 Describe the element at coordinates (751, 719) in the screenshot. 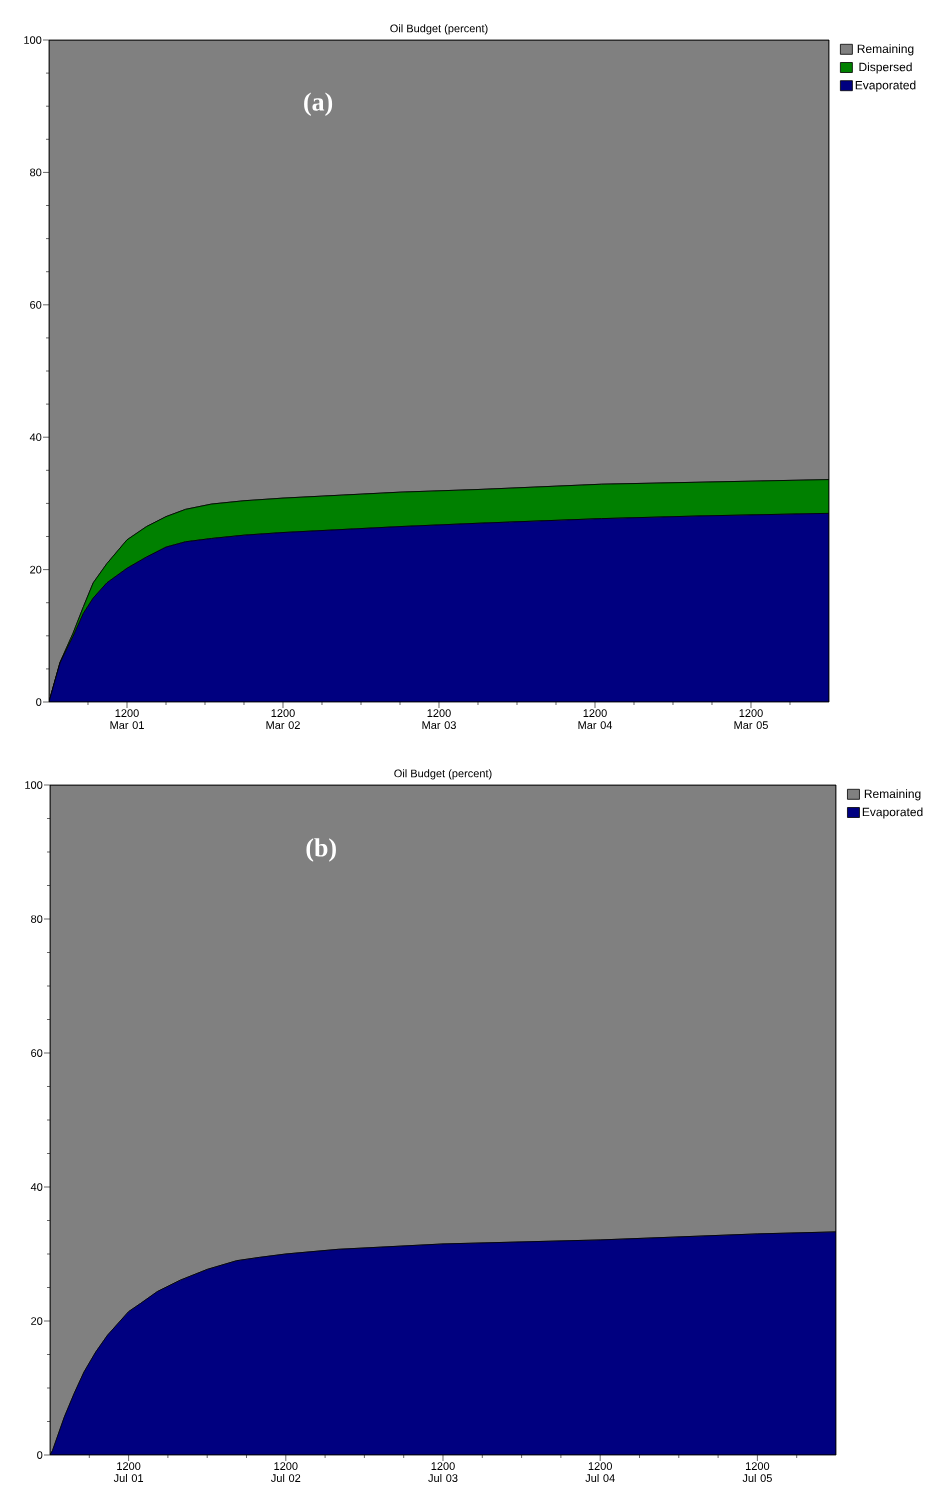

I see `x-tick-label: 1200 Mar 05` at that location.